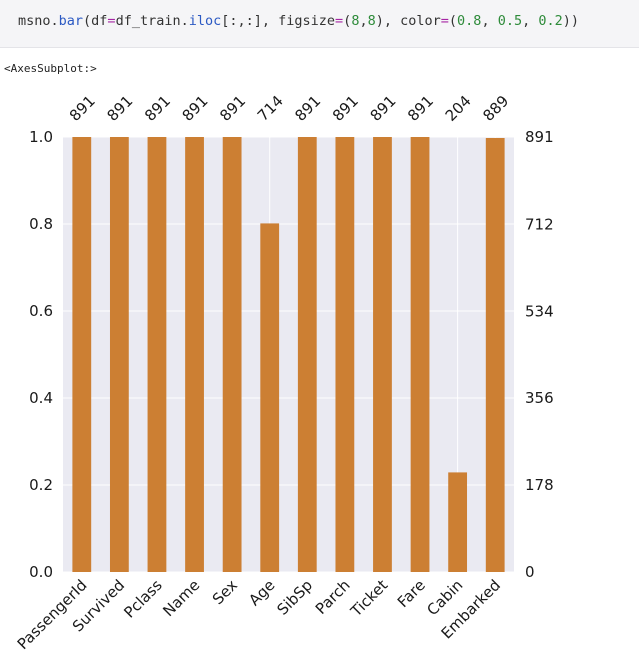 This screenshot has width=639, height=667. Describe the element at coordinates (539, 224) in the screenshot. I see `y-tick-label-right: 712` at that location.